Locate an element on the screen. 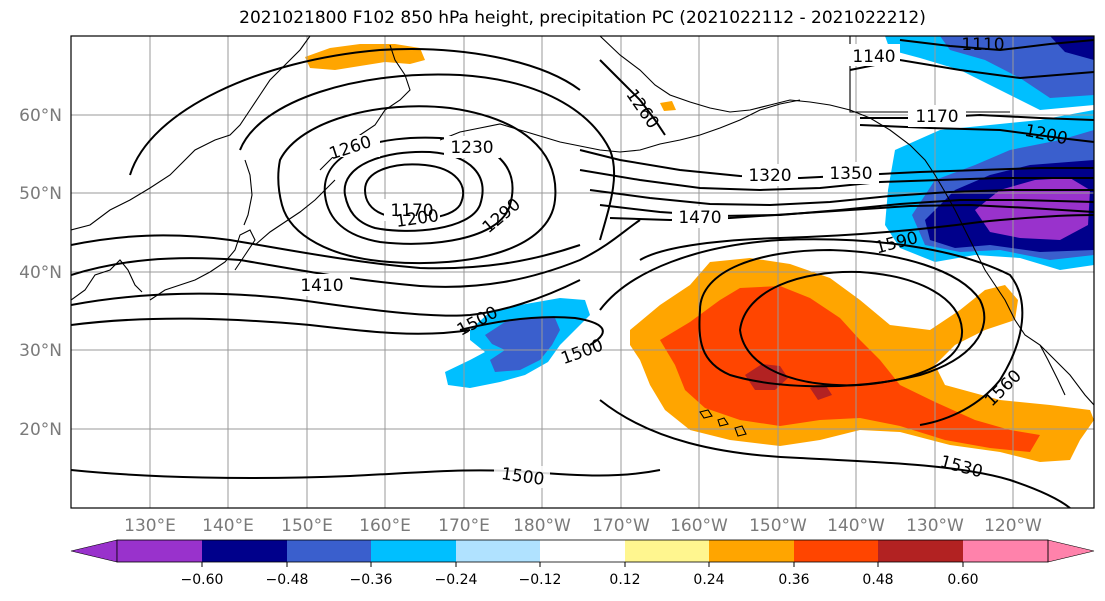  colorbar-tick-label: −0.48 is located at coordinates (287, 580).